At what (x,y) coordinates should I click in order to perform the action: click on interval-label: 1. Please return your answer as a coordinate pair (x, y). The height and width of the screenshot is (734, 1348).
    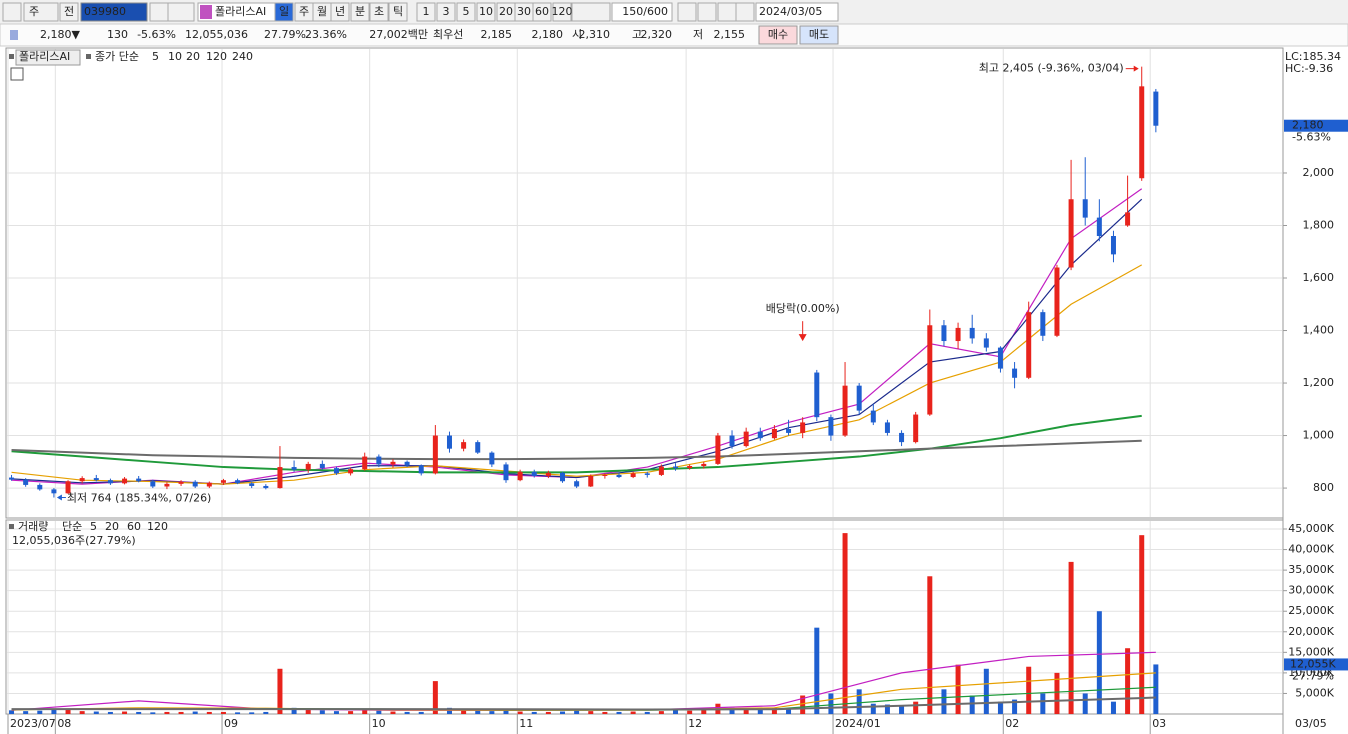
    Looking at the image, I should click on (426, 11).